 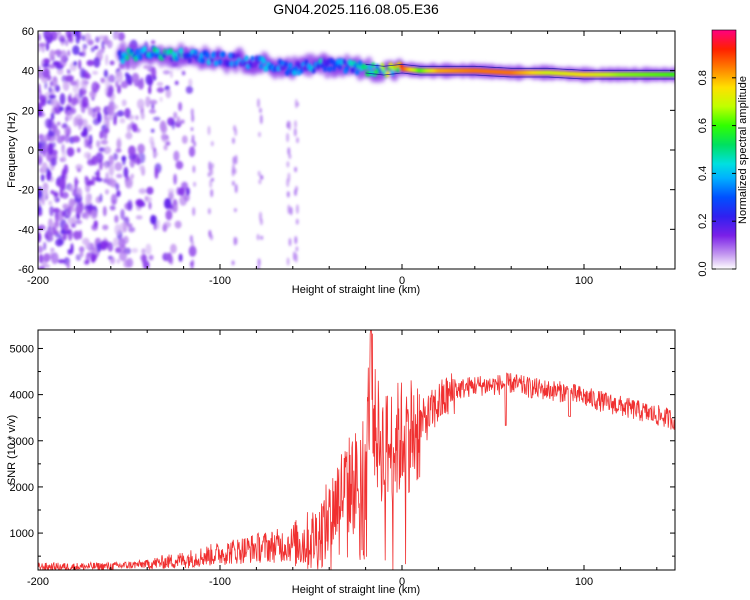 What do you see at coordinates (22, 488) in the screenshot?
I see `y-tick-label: 2000` at bounding box center [22, 488].